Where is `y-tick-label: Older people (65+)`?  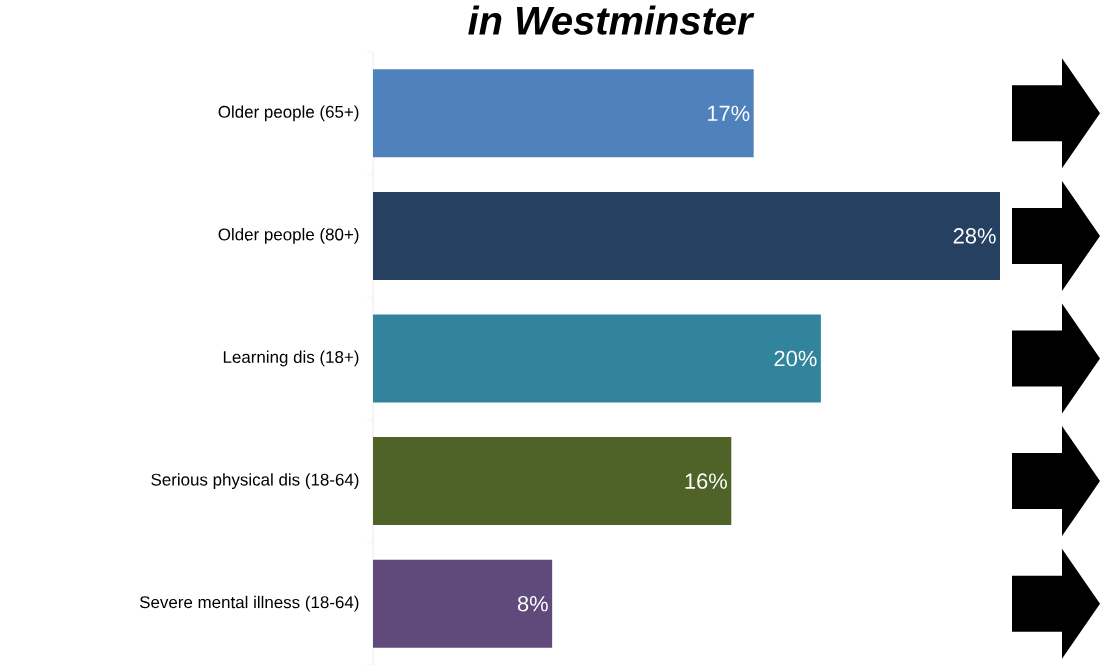
y-tick-label: Older people (65+) is located at coordinates (288, 113).